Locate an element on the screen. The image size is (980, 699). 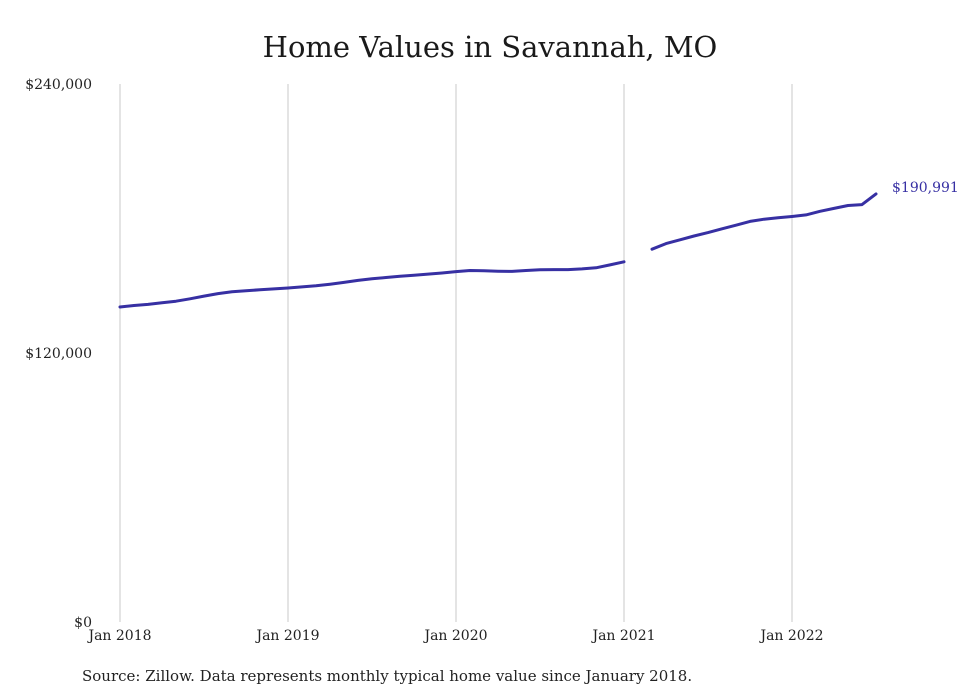
y-tick-label: $240,000 is located at coordinates (58, 85).